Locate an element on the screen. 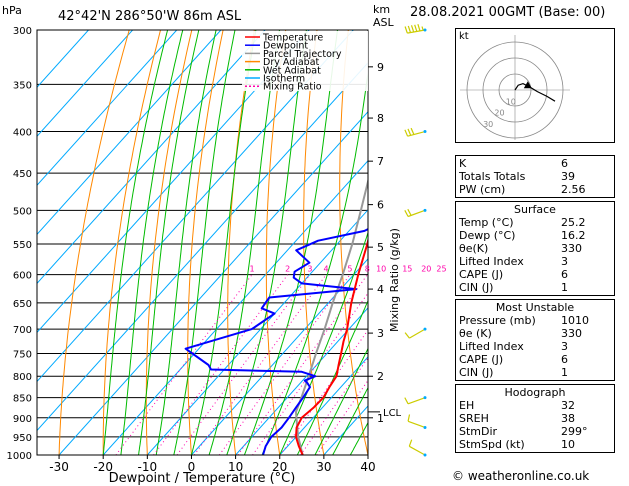  hodograph-frame is located at coordinates (535, 85).